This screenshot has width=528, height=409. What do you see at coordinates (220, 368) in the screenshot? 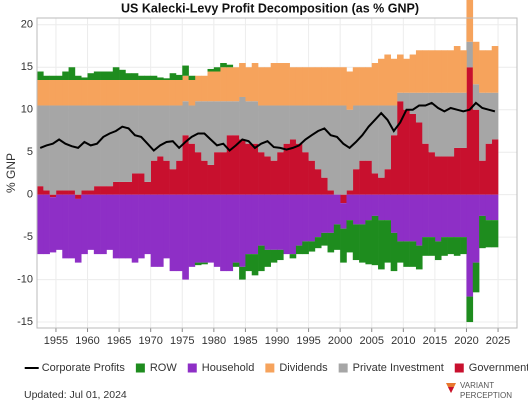
I see `legend-item: Household` at bounding box center [220, 368].